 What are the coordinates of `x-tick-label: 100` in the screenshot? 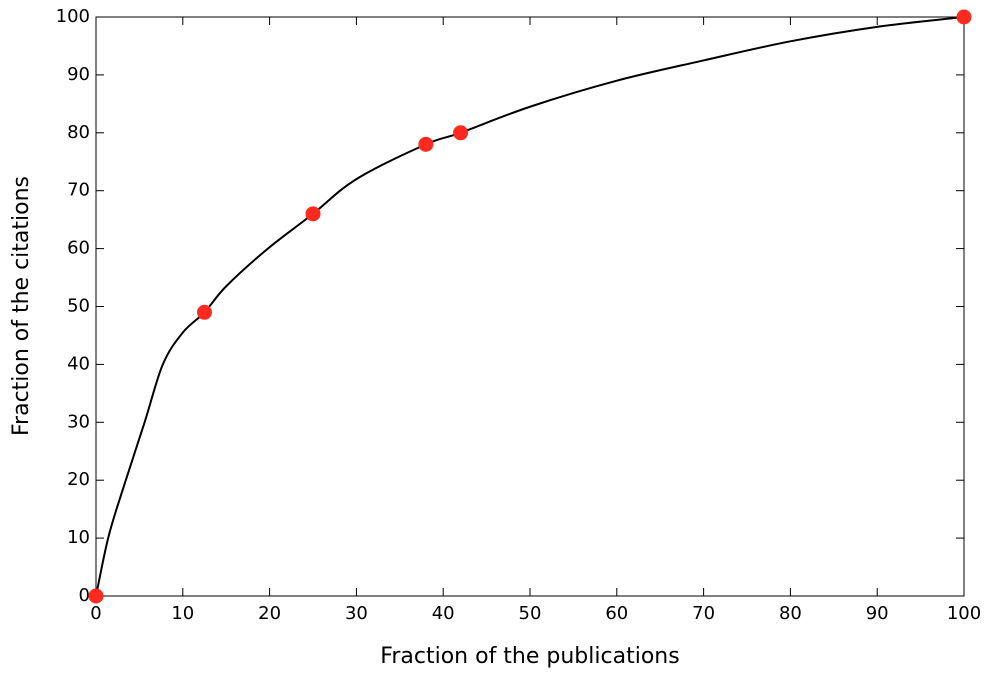 It's located at (964, 613).